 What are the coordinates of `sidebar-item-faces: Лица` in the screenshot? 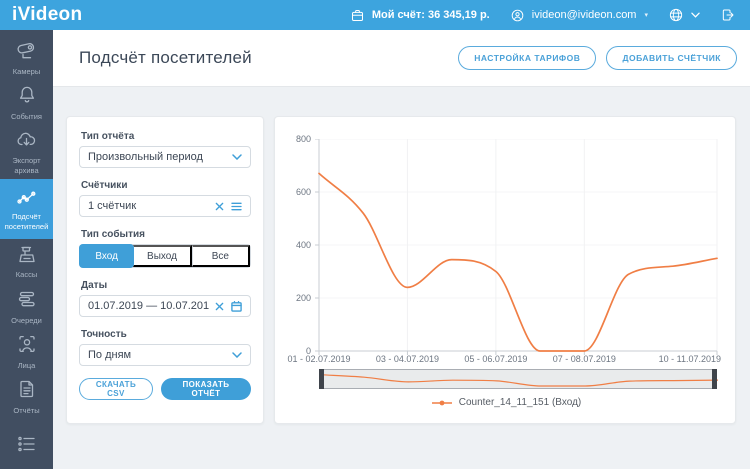 It's located at (26, 351).